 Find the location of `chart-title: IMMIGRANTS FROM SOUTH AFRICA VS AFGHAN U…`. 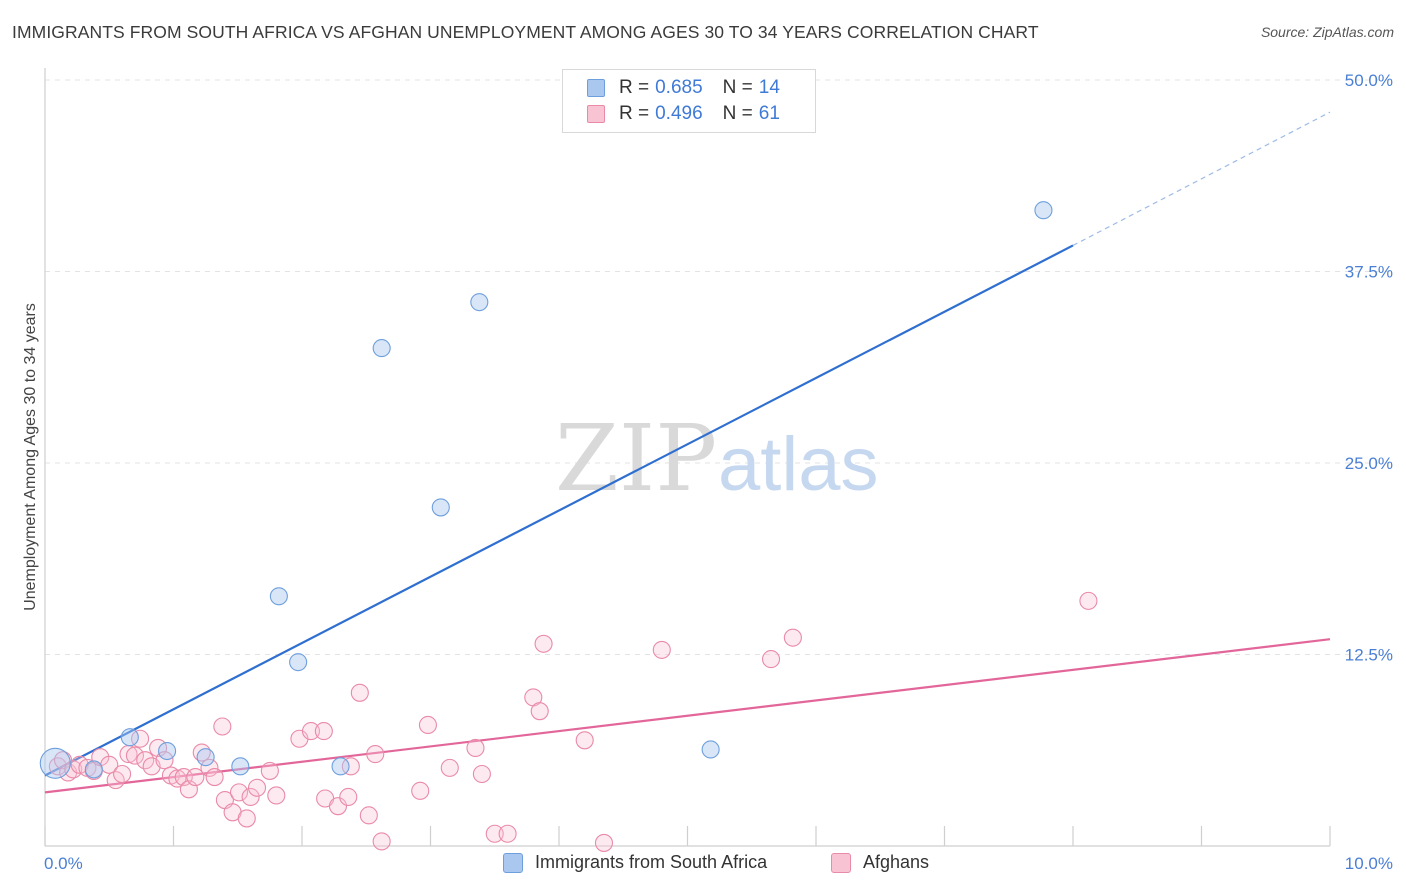

chart-title: IMMIGRANTS FROM SOUTH AFRICA VS AFGHAN U… is located at coordinates (525, 32).